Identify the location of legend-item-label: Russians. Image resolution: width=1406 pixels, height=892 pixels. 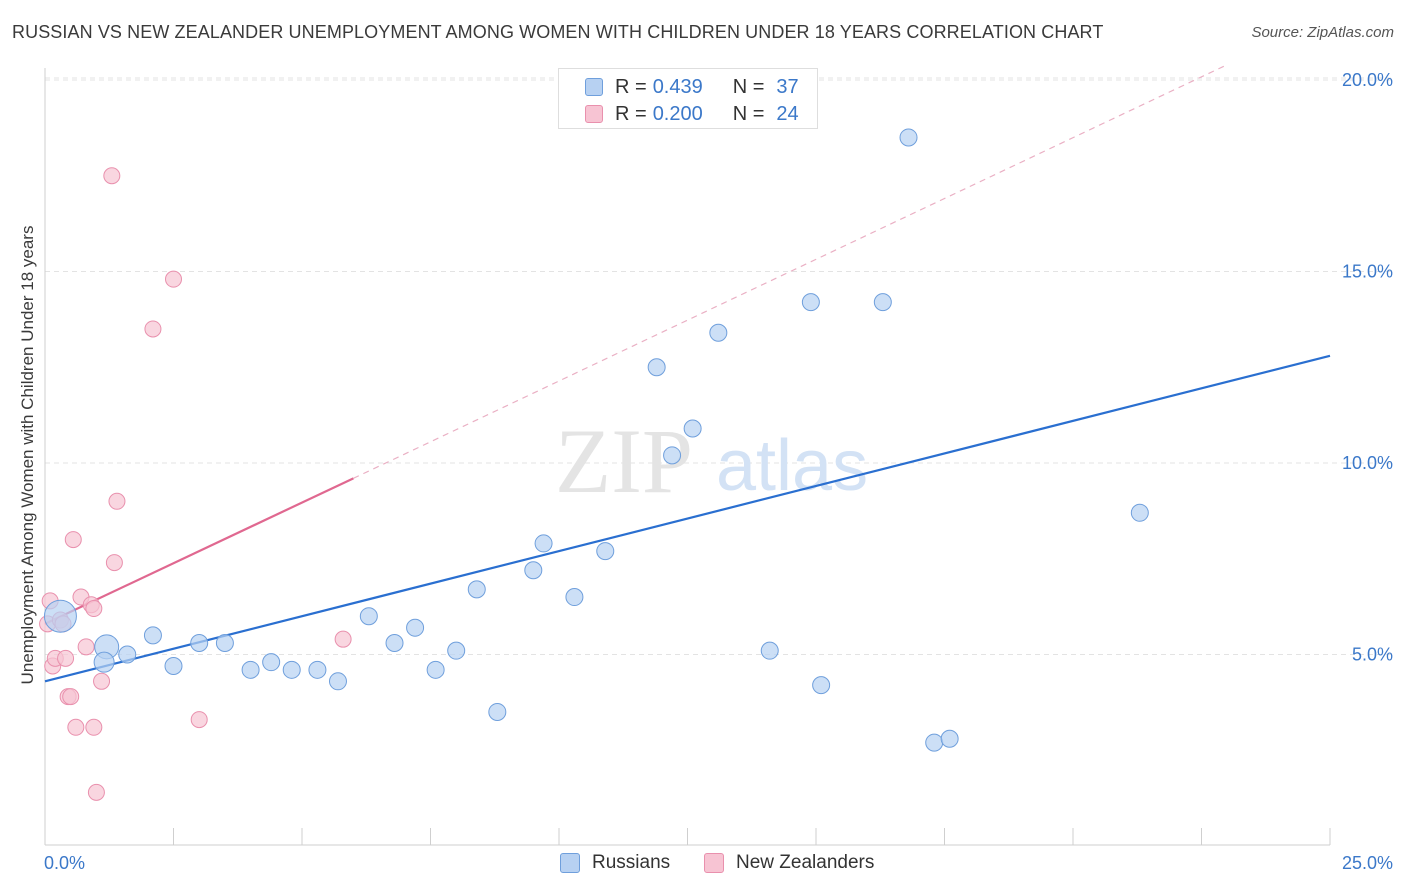
(631, 862).